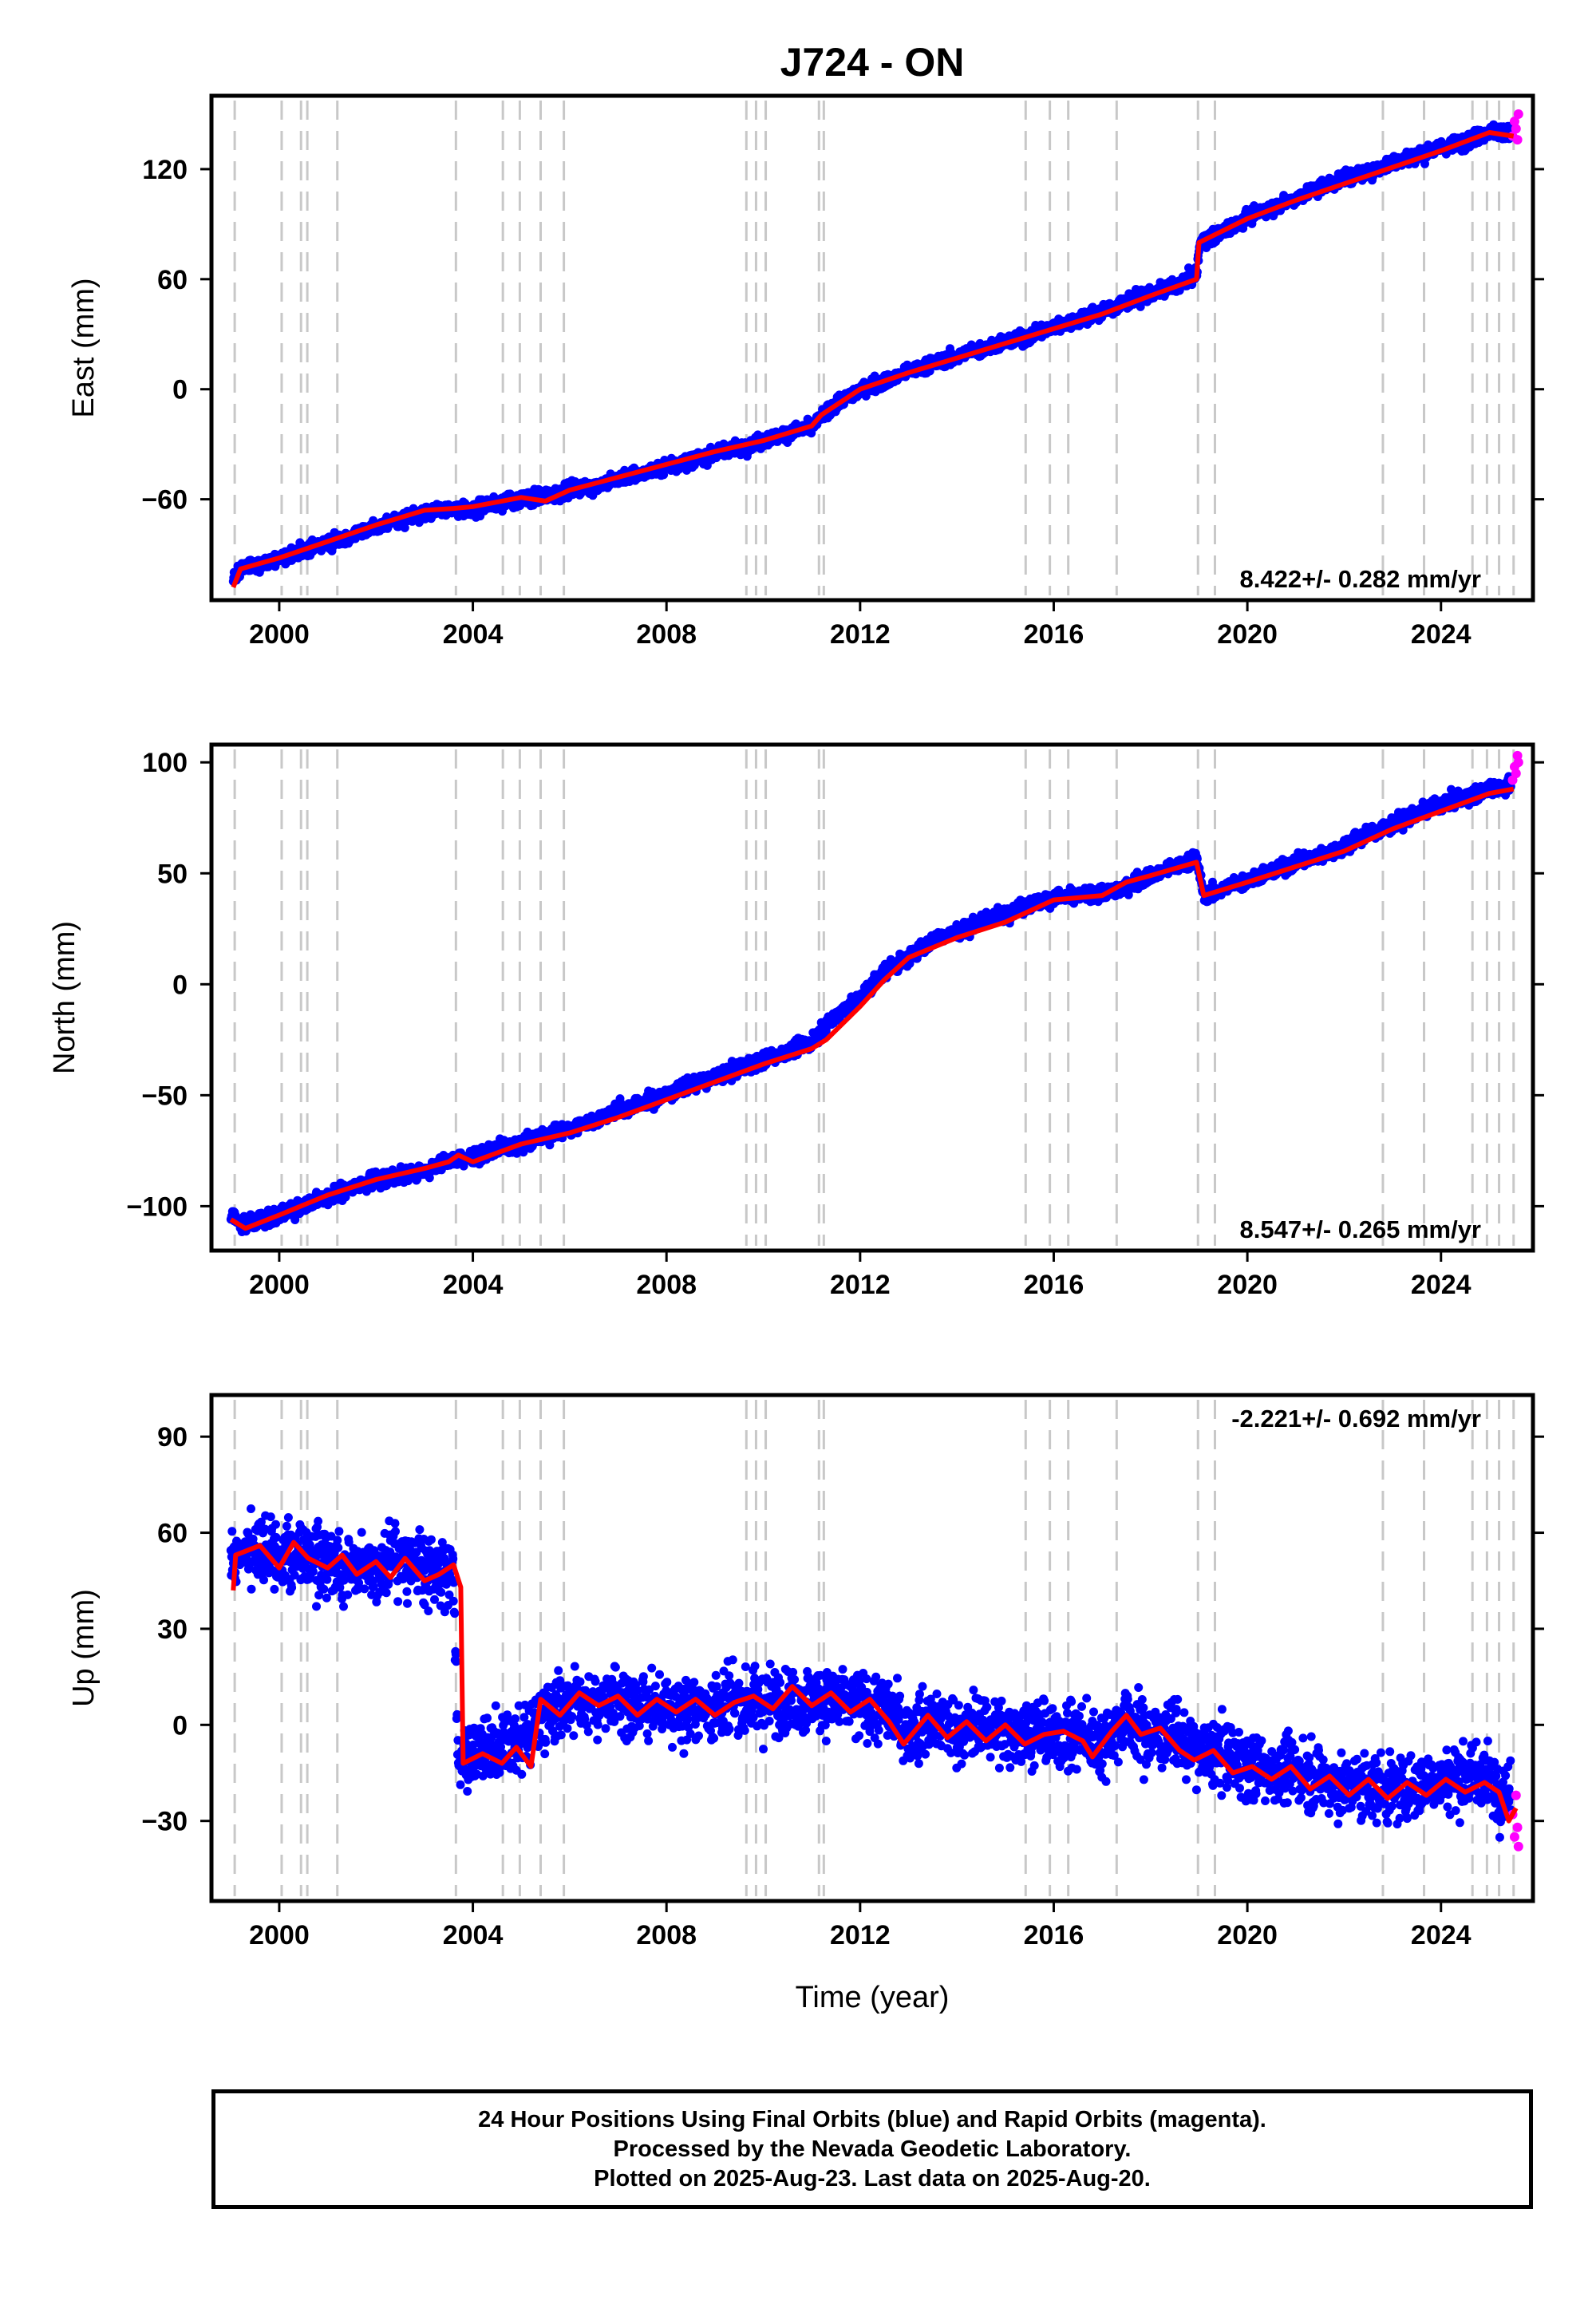 This screenshot has width=1596, height=2316. Describe the element at coordinates (1360, 579) in the screenshot. I see `rate-label-east: 8.422+/- 0.282 mm/yr` at that location.